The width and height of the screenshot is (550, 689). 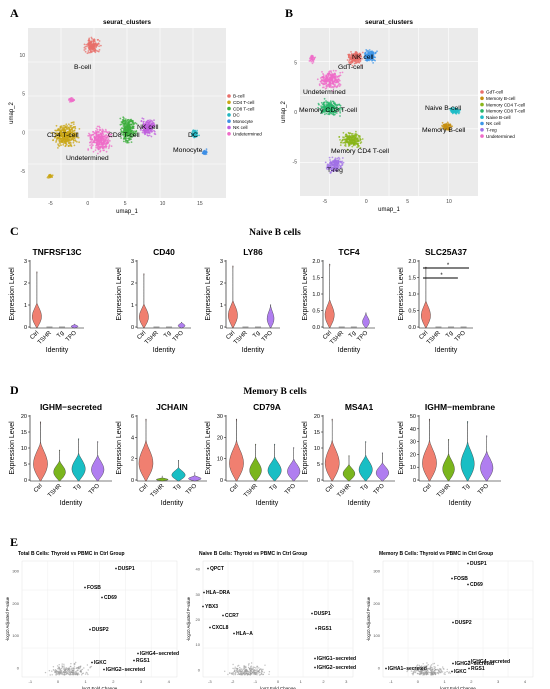 I want to click on y-tick-label: 1.5, so click(x=412, y=279).